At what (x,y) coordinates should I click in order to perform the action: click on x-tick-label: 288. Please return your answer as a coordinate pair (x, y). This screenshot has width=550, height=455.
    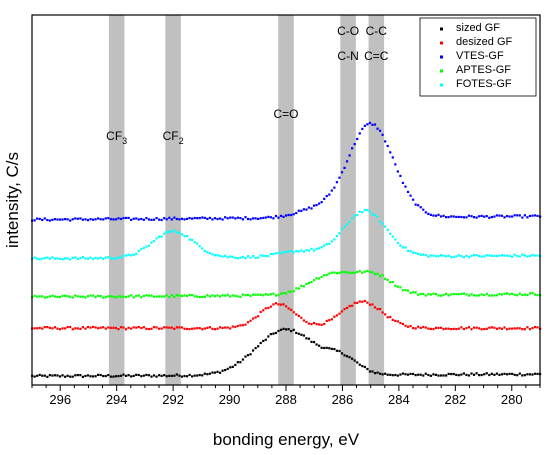
    Looking at the image, I should click on (286, 399).